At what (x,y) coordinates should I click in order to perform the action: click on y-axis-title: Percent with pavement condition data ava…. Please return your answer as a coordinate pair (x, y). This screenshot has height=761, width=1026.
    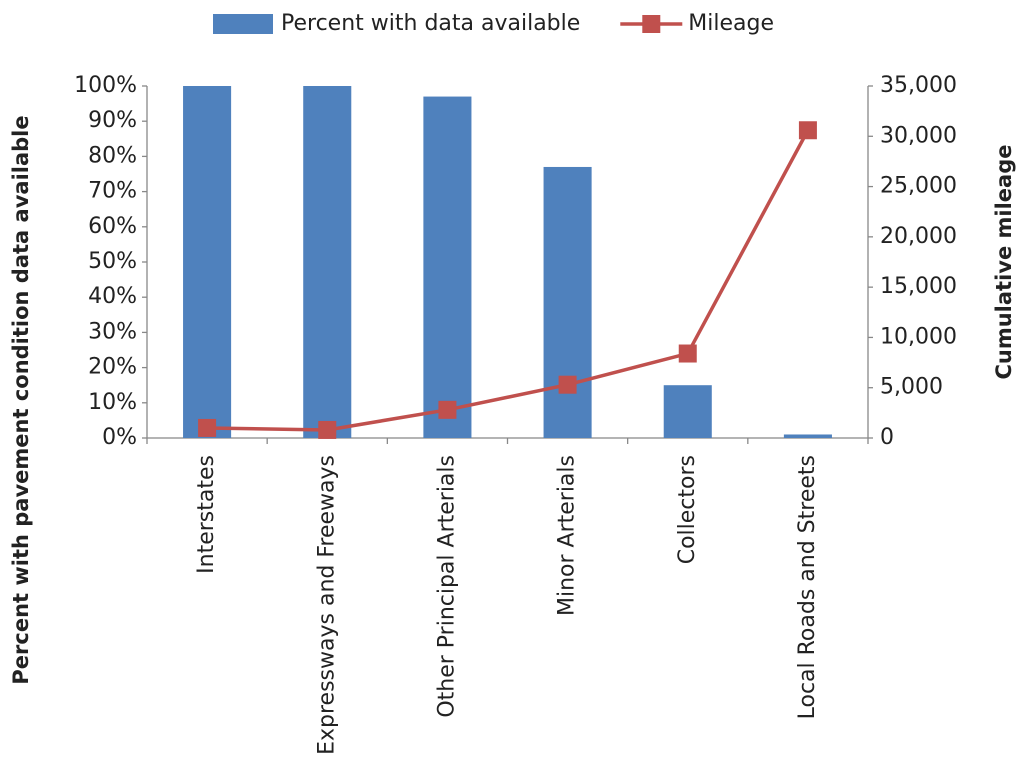
    Looking at the image, I should click on (21, 399).